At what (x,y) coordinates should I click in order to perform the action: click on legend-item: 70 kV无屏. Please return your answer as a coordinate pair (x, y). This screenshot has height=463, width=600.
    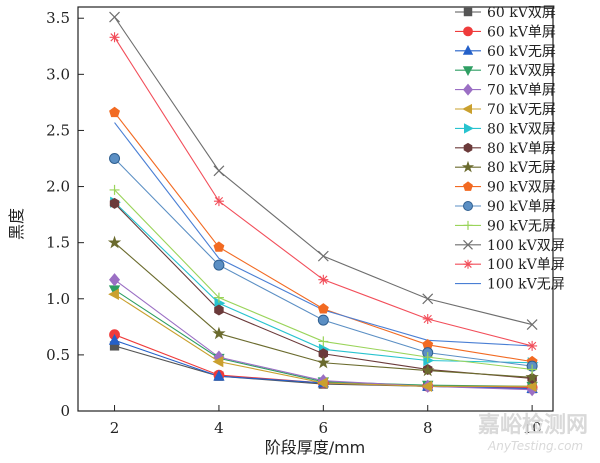
    Looking at the image, I should click on (505, 110).